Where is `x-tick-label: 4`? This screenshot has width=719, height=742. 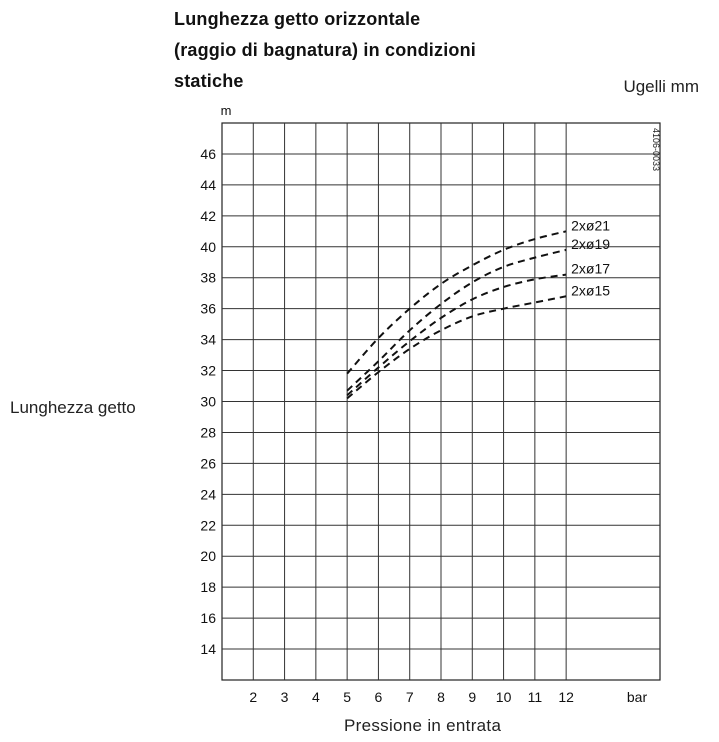
x-tick-label: 4 is located at coordinates (316, 697).